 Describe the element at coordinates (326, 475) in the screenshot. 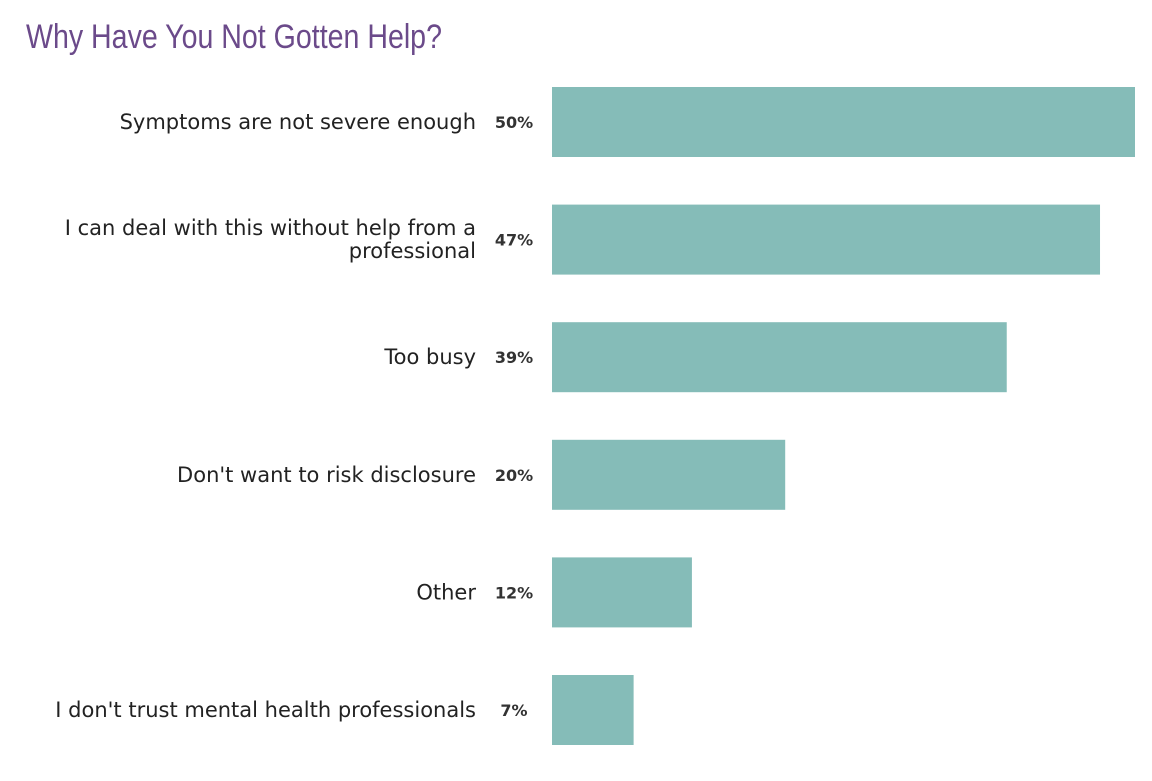

I see `category-label: Don't want to risk disclosure` at that location.